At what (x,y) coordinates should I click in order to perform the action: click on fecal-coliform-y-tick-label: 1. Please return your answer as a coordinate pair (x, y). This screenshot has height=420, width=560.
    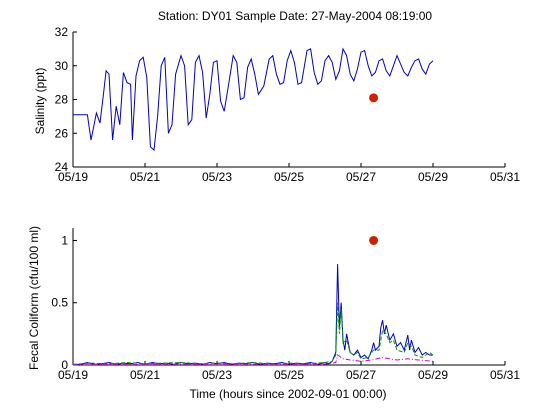
    Looking at the image, I should click on (64, 240).